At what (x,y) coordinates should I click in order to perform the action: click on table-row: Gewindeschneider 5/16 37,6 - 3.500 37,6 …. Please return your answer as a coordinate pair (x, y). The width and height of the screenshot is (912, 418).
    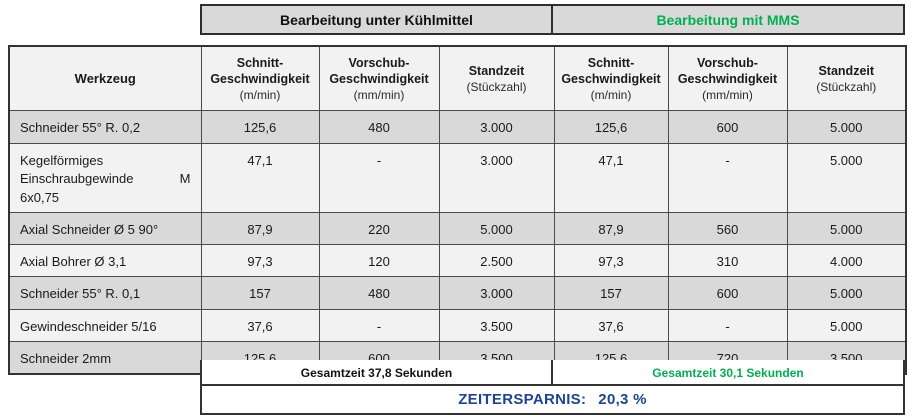
    Looking at the image, I should click on (457, 326).